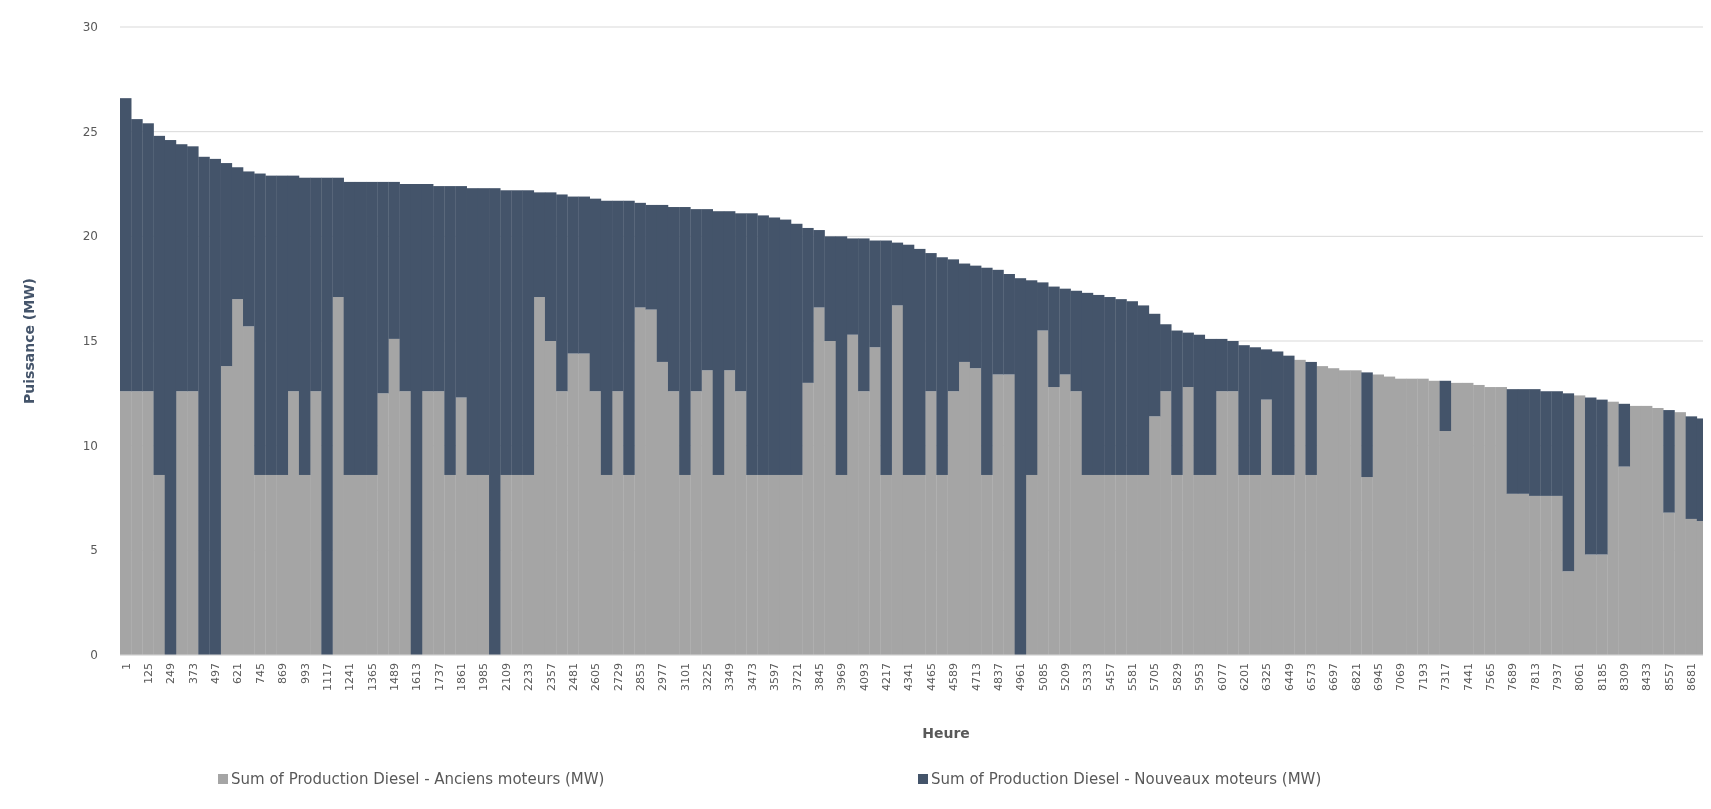 This screenshot has height=809, width=1711. Describe the element at coordinates (1110, 677) in the screenshot. I see `x-tick-label: 5457` at that location.